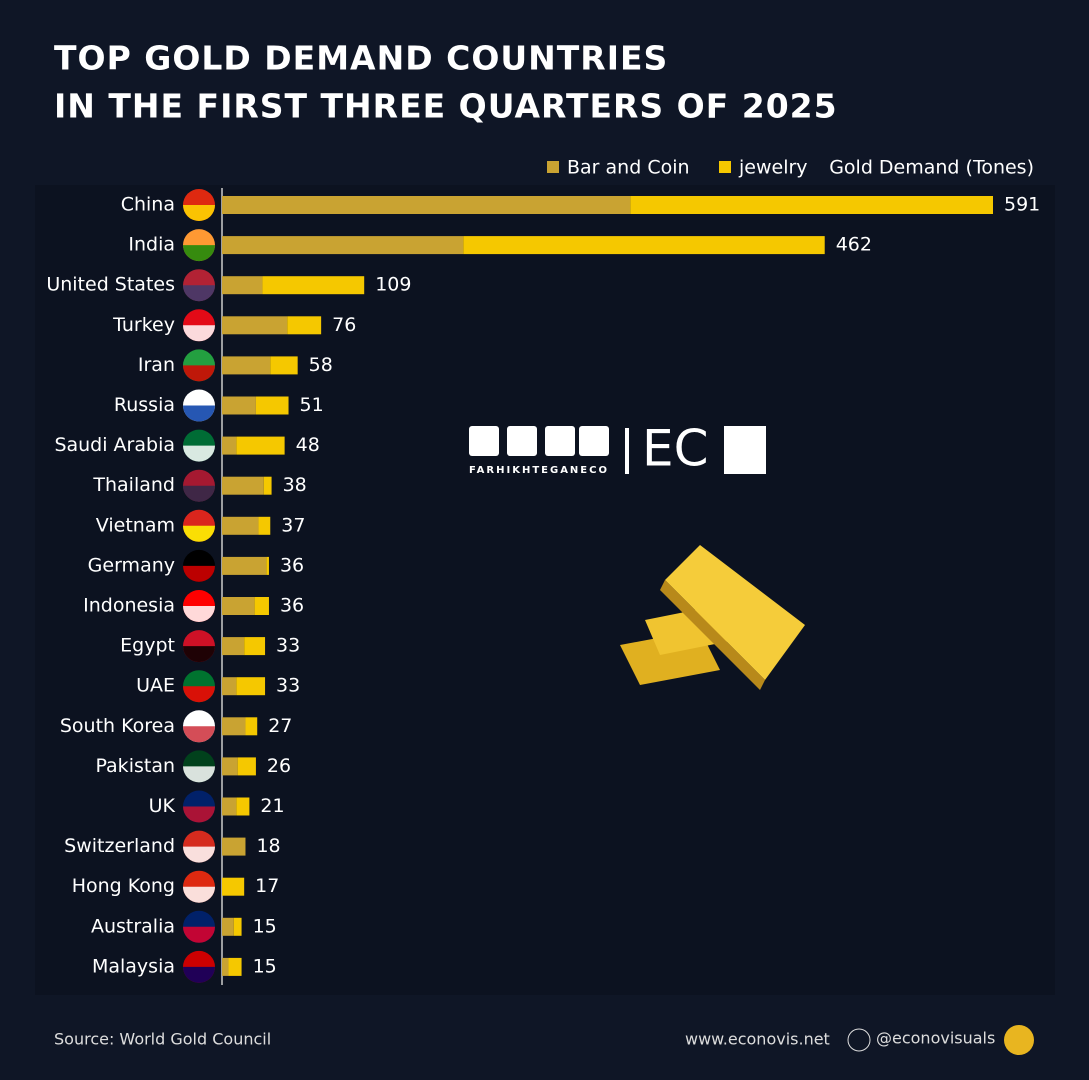 This screenshot has width=1089, height=1080. Describe the element at coordinates (292, 606) in the screenshot. I see `total-label: 36` at that location.